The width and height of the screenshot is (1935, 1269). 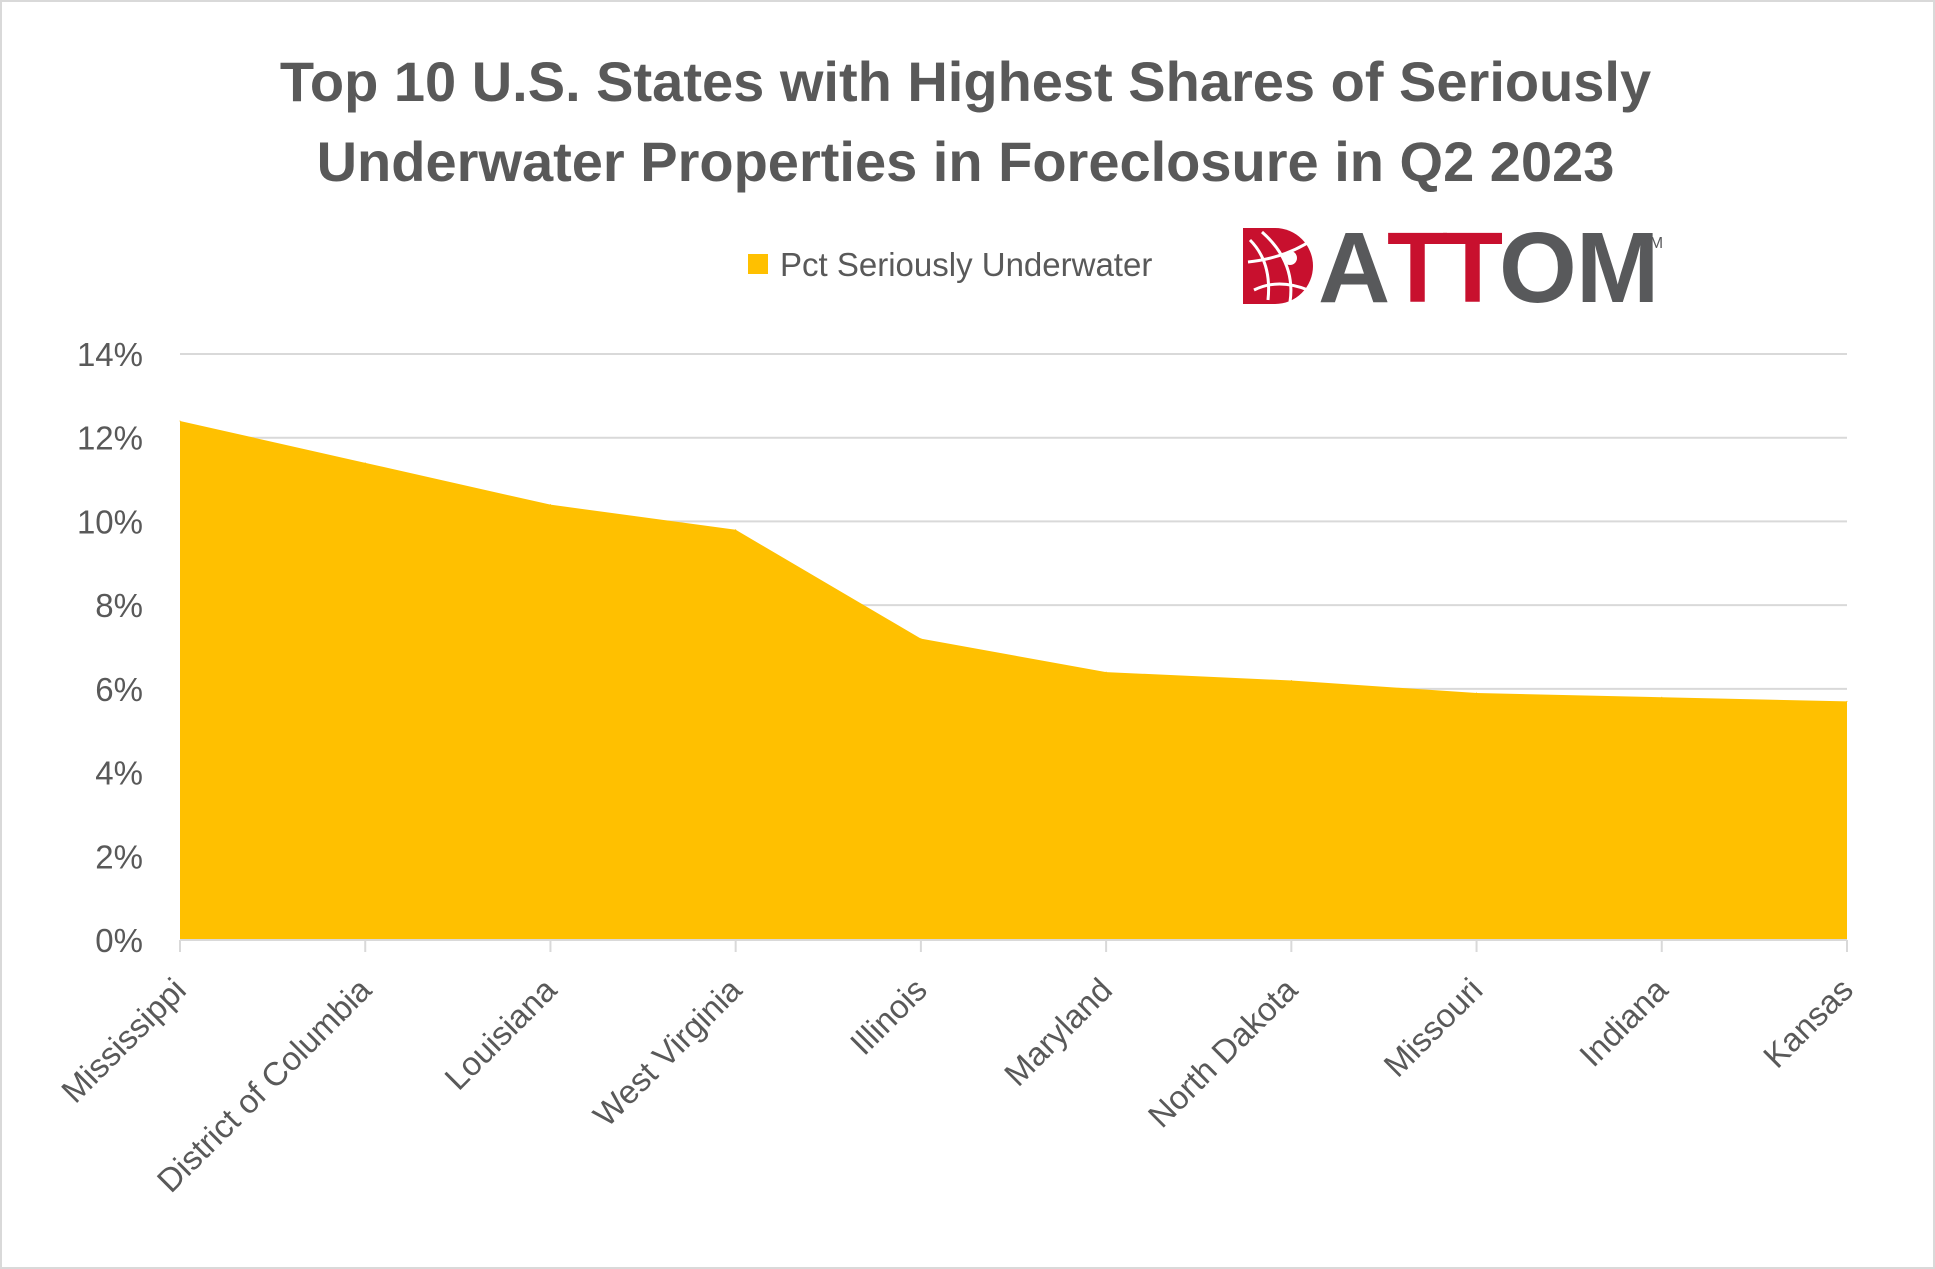 What do you see at coordinates (119, 689) in the screenshot?
I see `y-tick-label-6: 6%` at bounding box center [119, 689].